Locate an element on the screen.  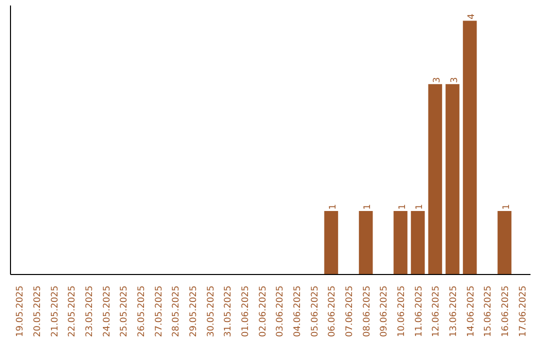
x-tick-label: 19.05.2025 is located at coordinates (21, 312).